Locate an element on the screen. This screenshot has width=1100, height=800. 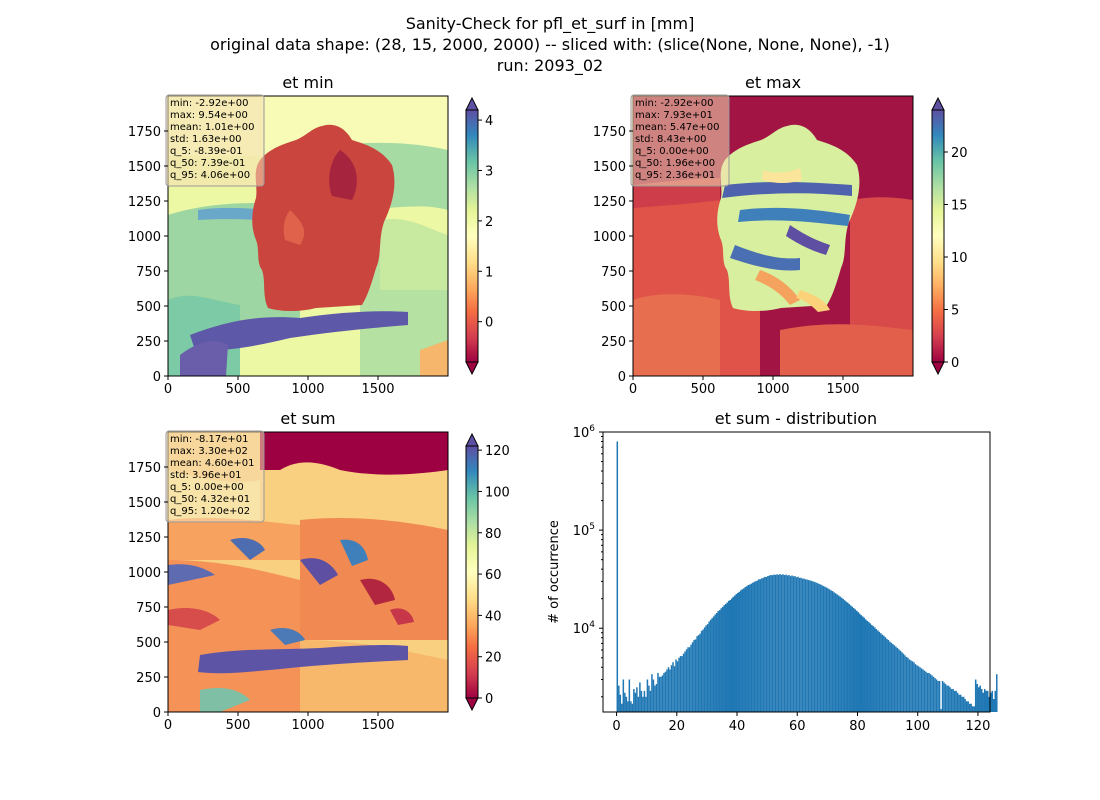
y-tick-label: 0 is located at coordinates (622, 377).